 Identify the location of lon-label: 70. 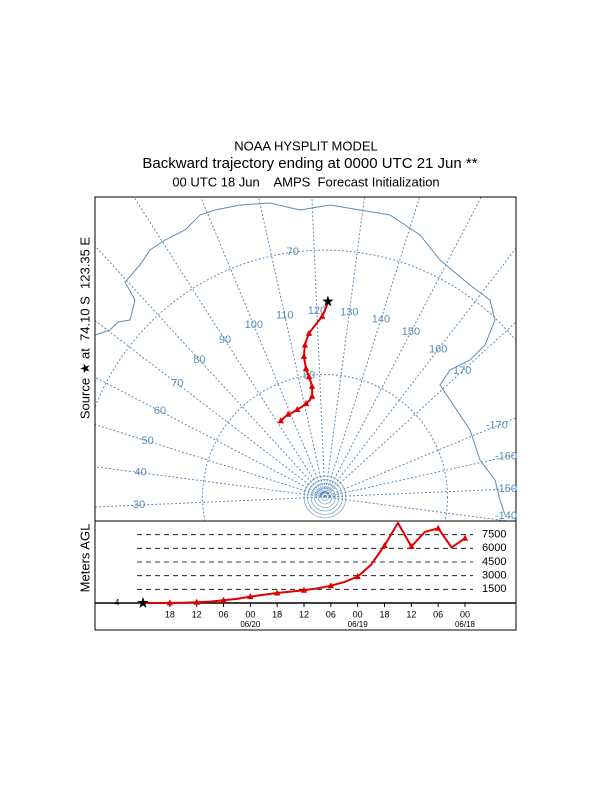
(177, 384).